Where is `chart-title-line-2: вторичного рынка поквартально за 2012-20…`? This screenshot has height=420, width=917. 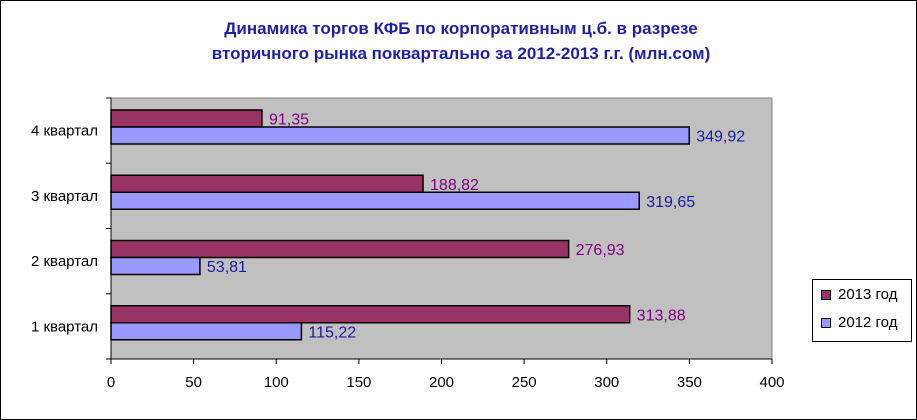
chart-title-line-2: вторичного рынка поквартально за 2012-20… is located at coordinates (461, 53).